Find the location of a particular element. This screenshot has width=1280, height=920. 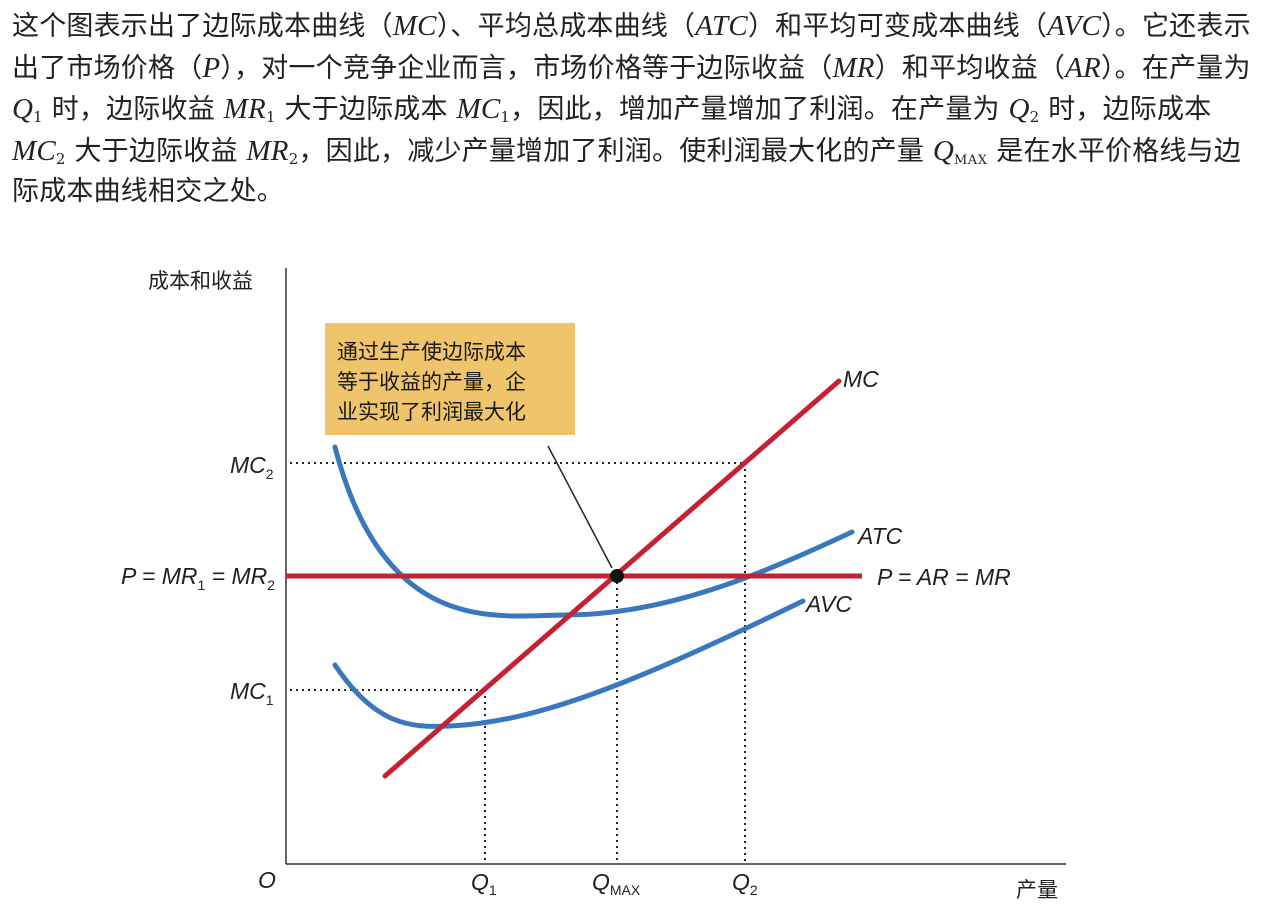

note-pointer is located at coordinates (580, 507).